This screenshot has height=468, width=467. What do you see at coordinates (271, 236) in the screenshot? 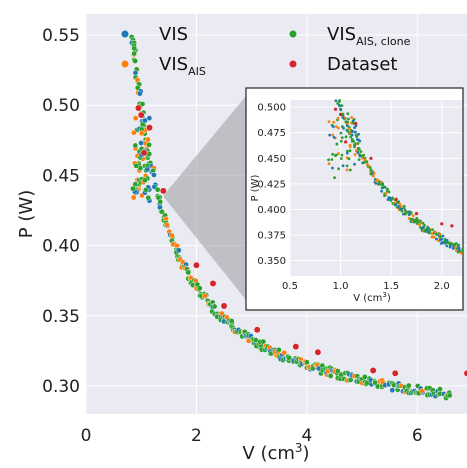
I see `inset-y-tick-label: 0.375` at bounding box center [271, 236].